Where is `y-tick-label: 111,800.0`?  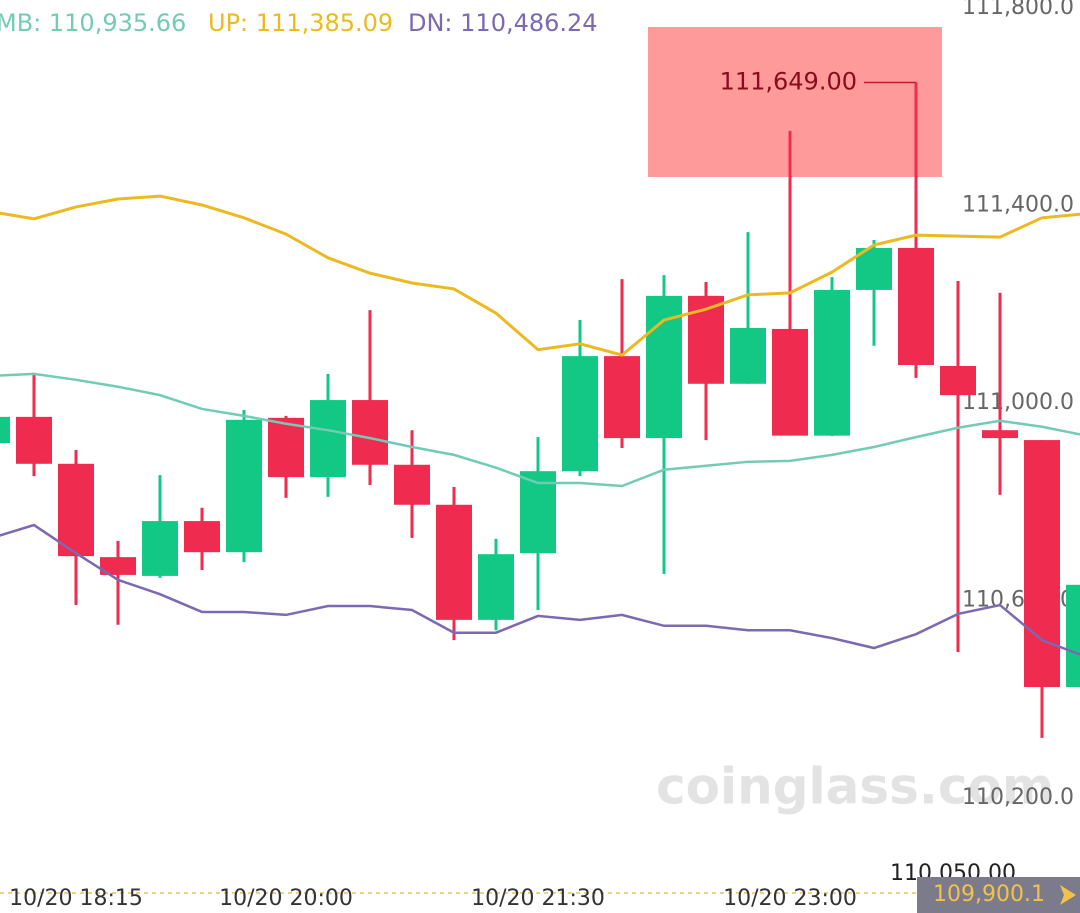 y-tick-label: 111,800.0 is located at coordinates (1018, 10).